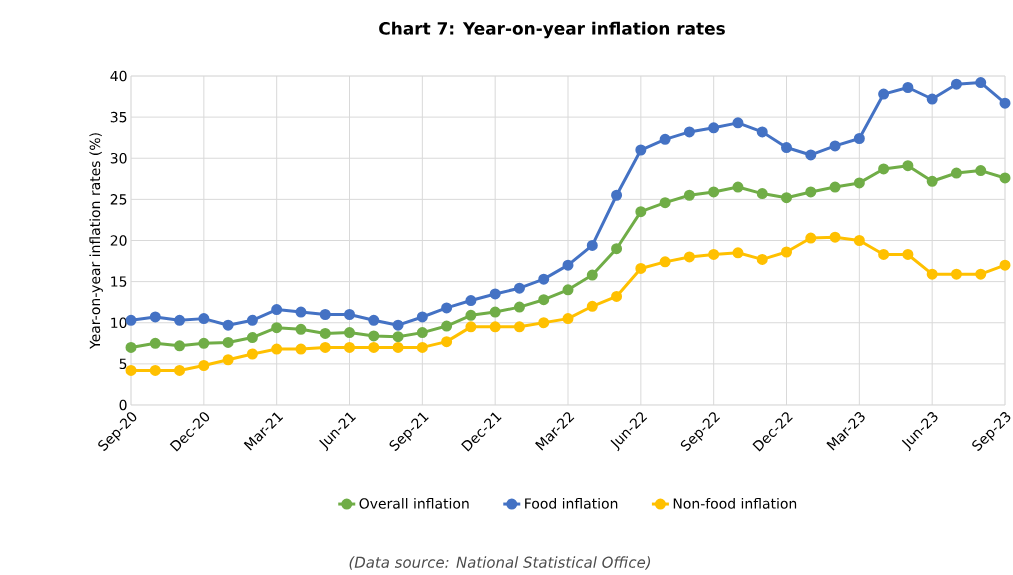  Describe the element at coordinates (118, 240) in the screenshot. I see `y-tick-label: 20` at that location.